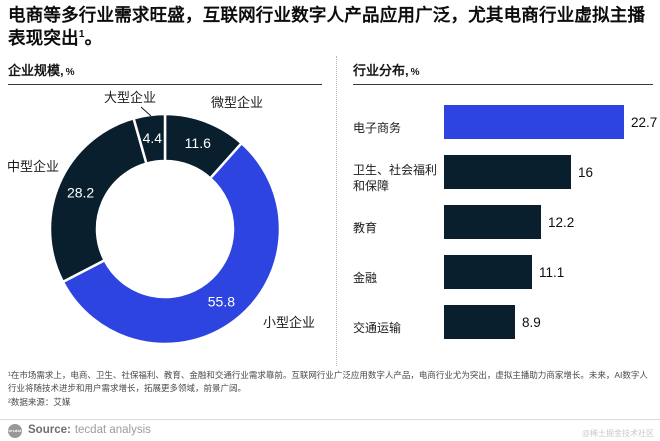 This screenshot has height=441, width=660. Describe the element at coordinates (70, 72) in the screenshot. I see `donut-chart-title-unit: %` at that location.